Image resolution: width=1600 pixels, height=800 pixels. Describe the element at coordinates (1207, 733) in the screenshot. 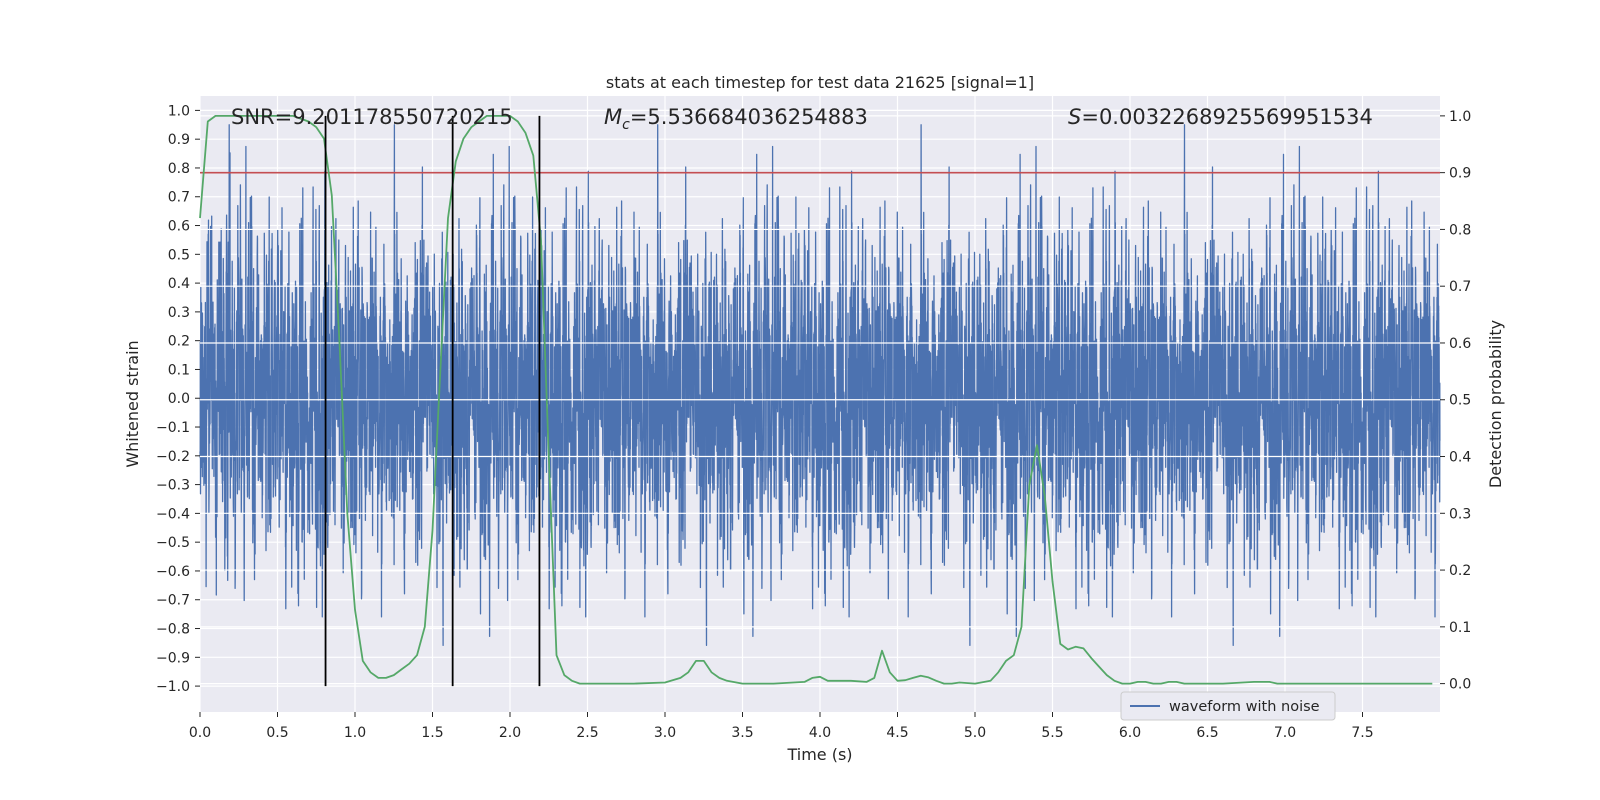

I see `x-tick-label: 6.5` at that location.